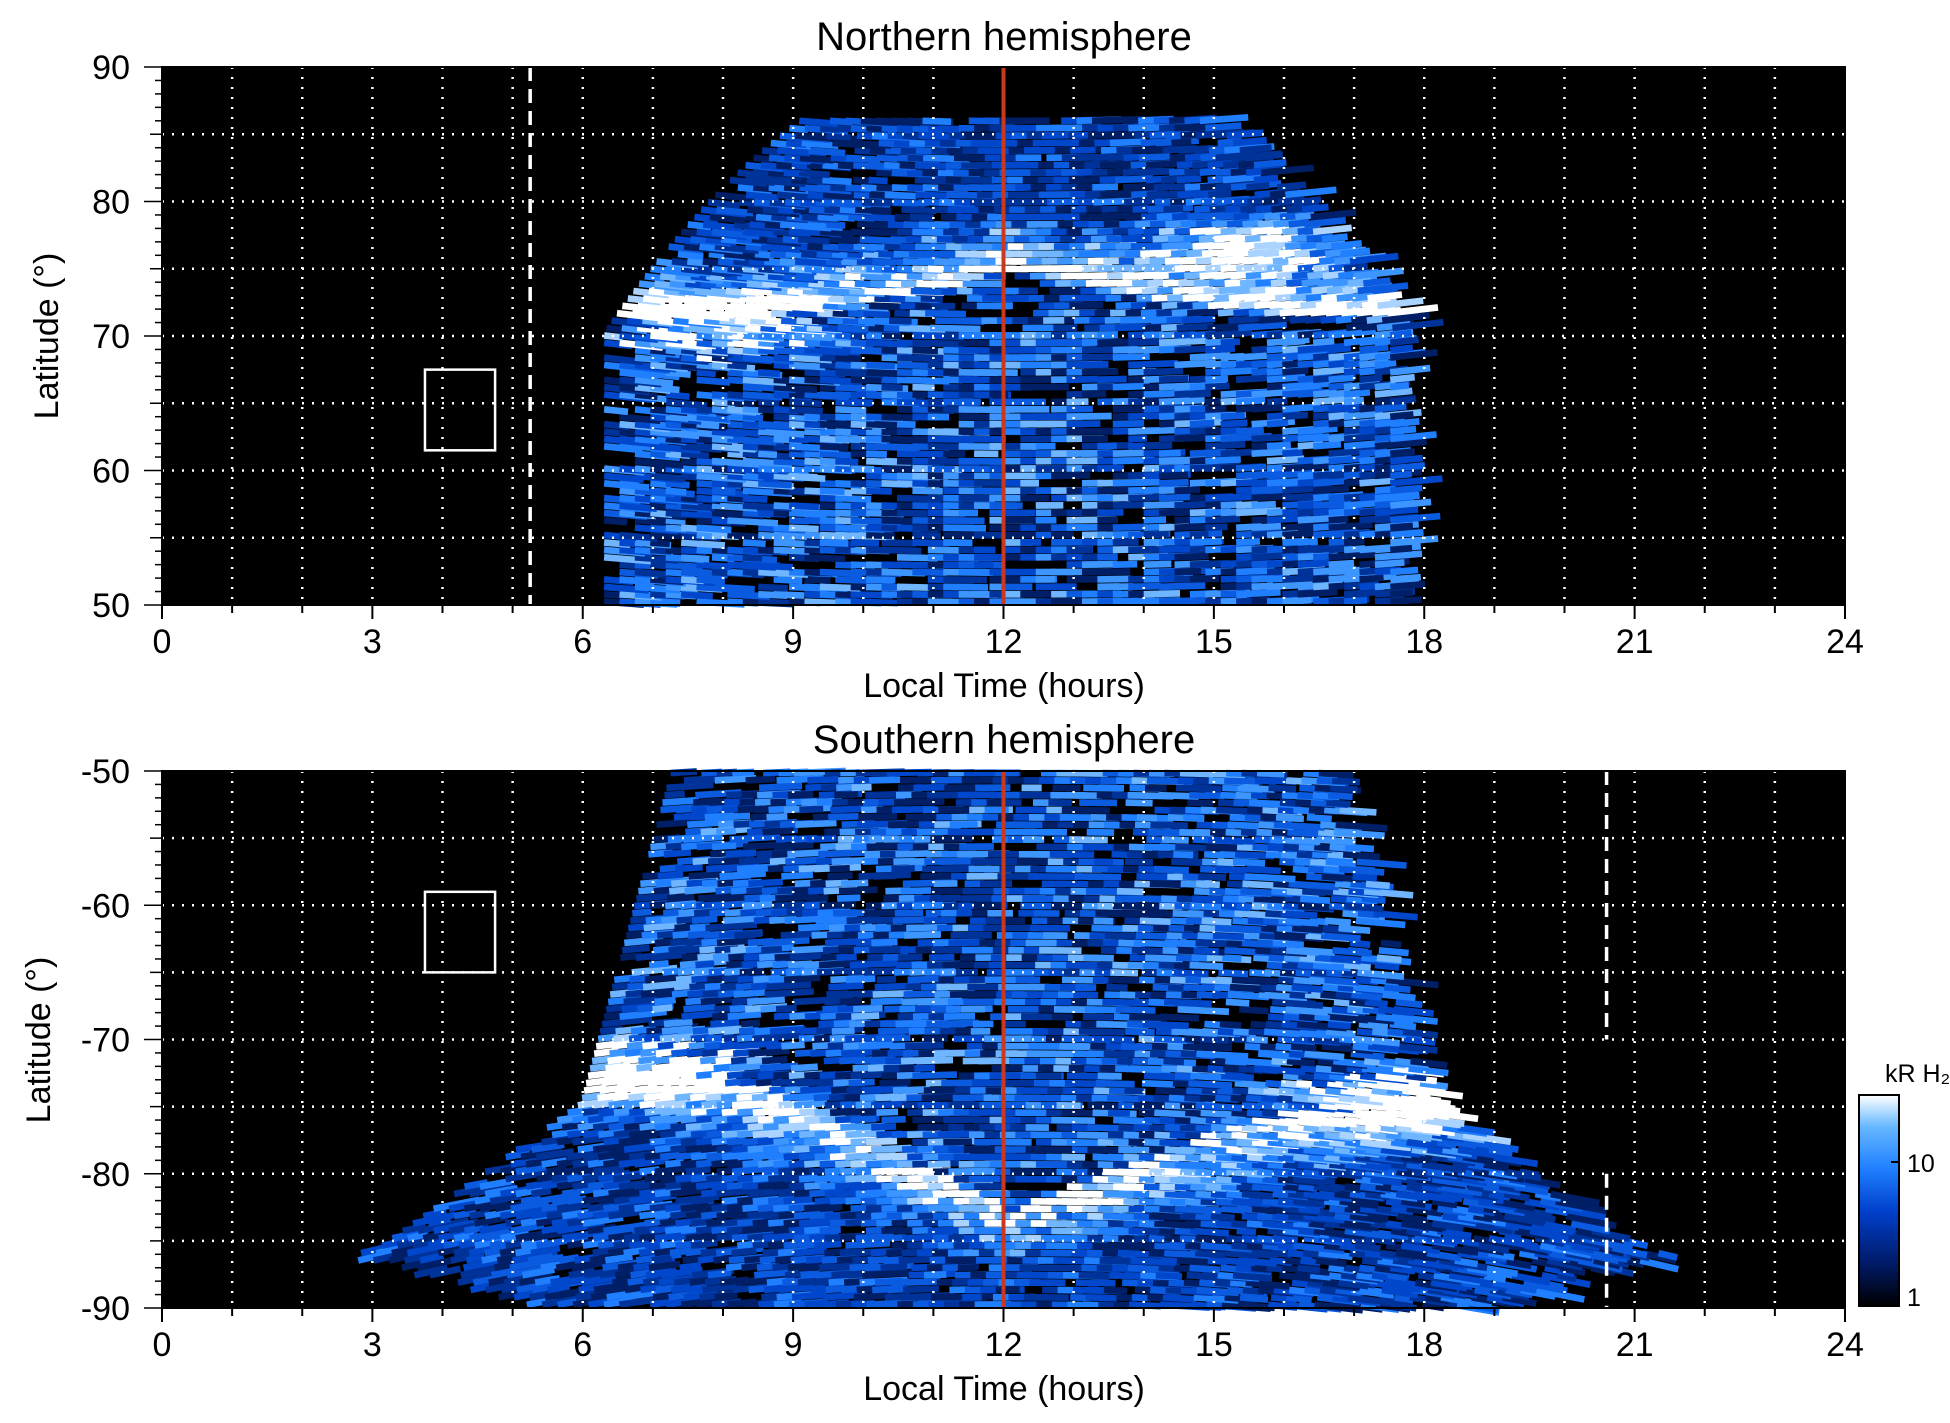 The image size is (1950, 1423). Describe the element at coordinates (111, 68) in the screenshot. I see `y-tick-label: 90` at that location.